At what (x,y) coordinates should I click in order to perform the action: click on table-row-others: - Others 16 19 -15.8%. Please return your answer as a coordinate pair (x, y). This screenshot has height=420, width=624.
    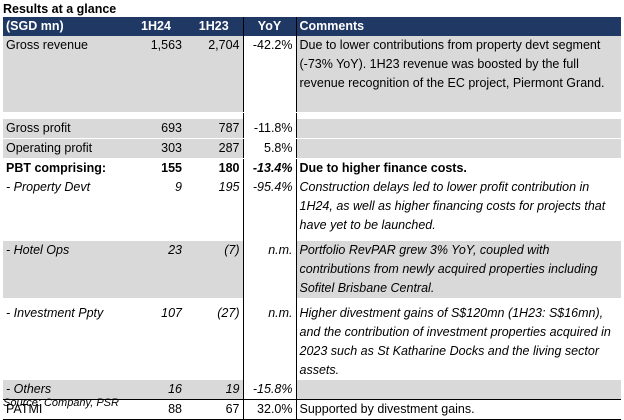
    Looking at the image, I should click on (312, 390).